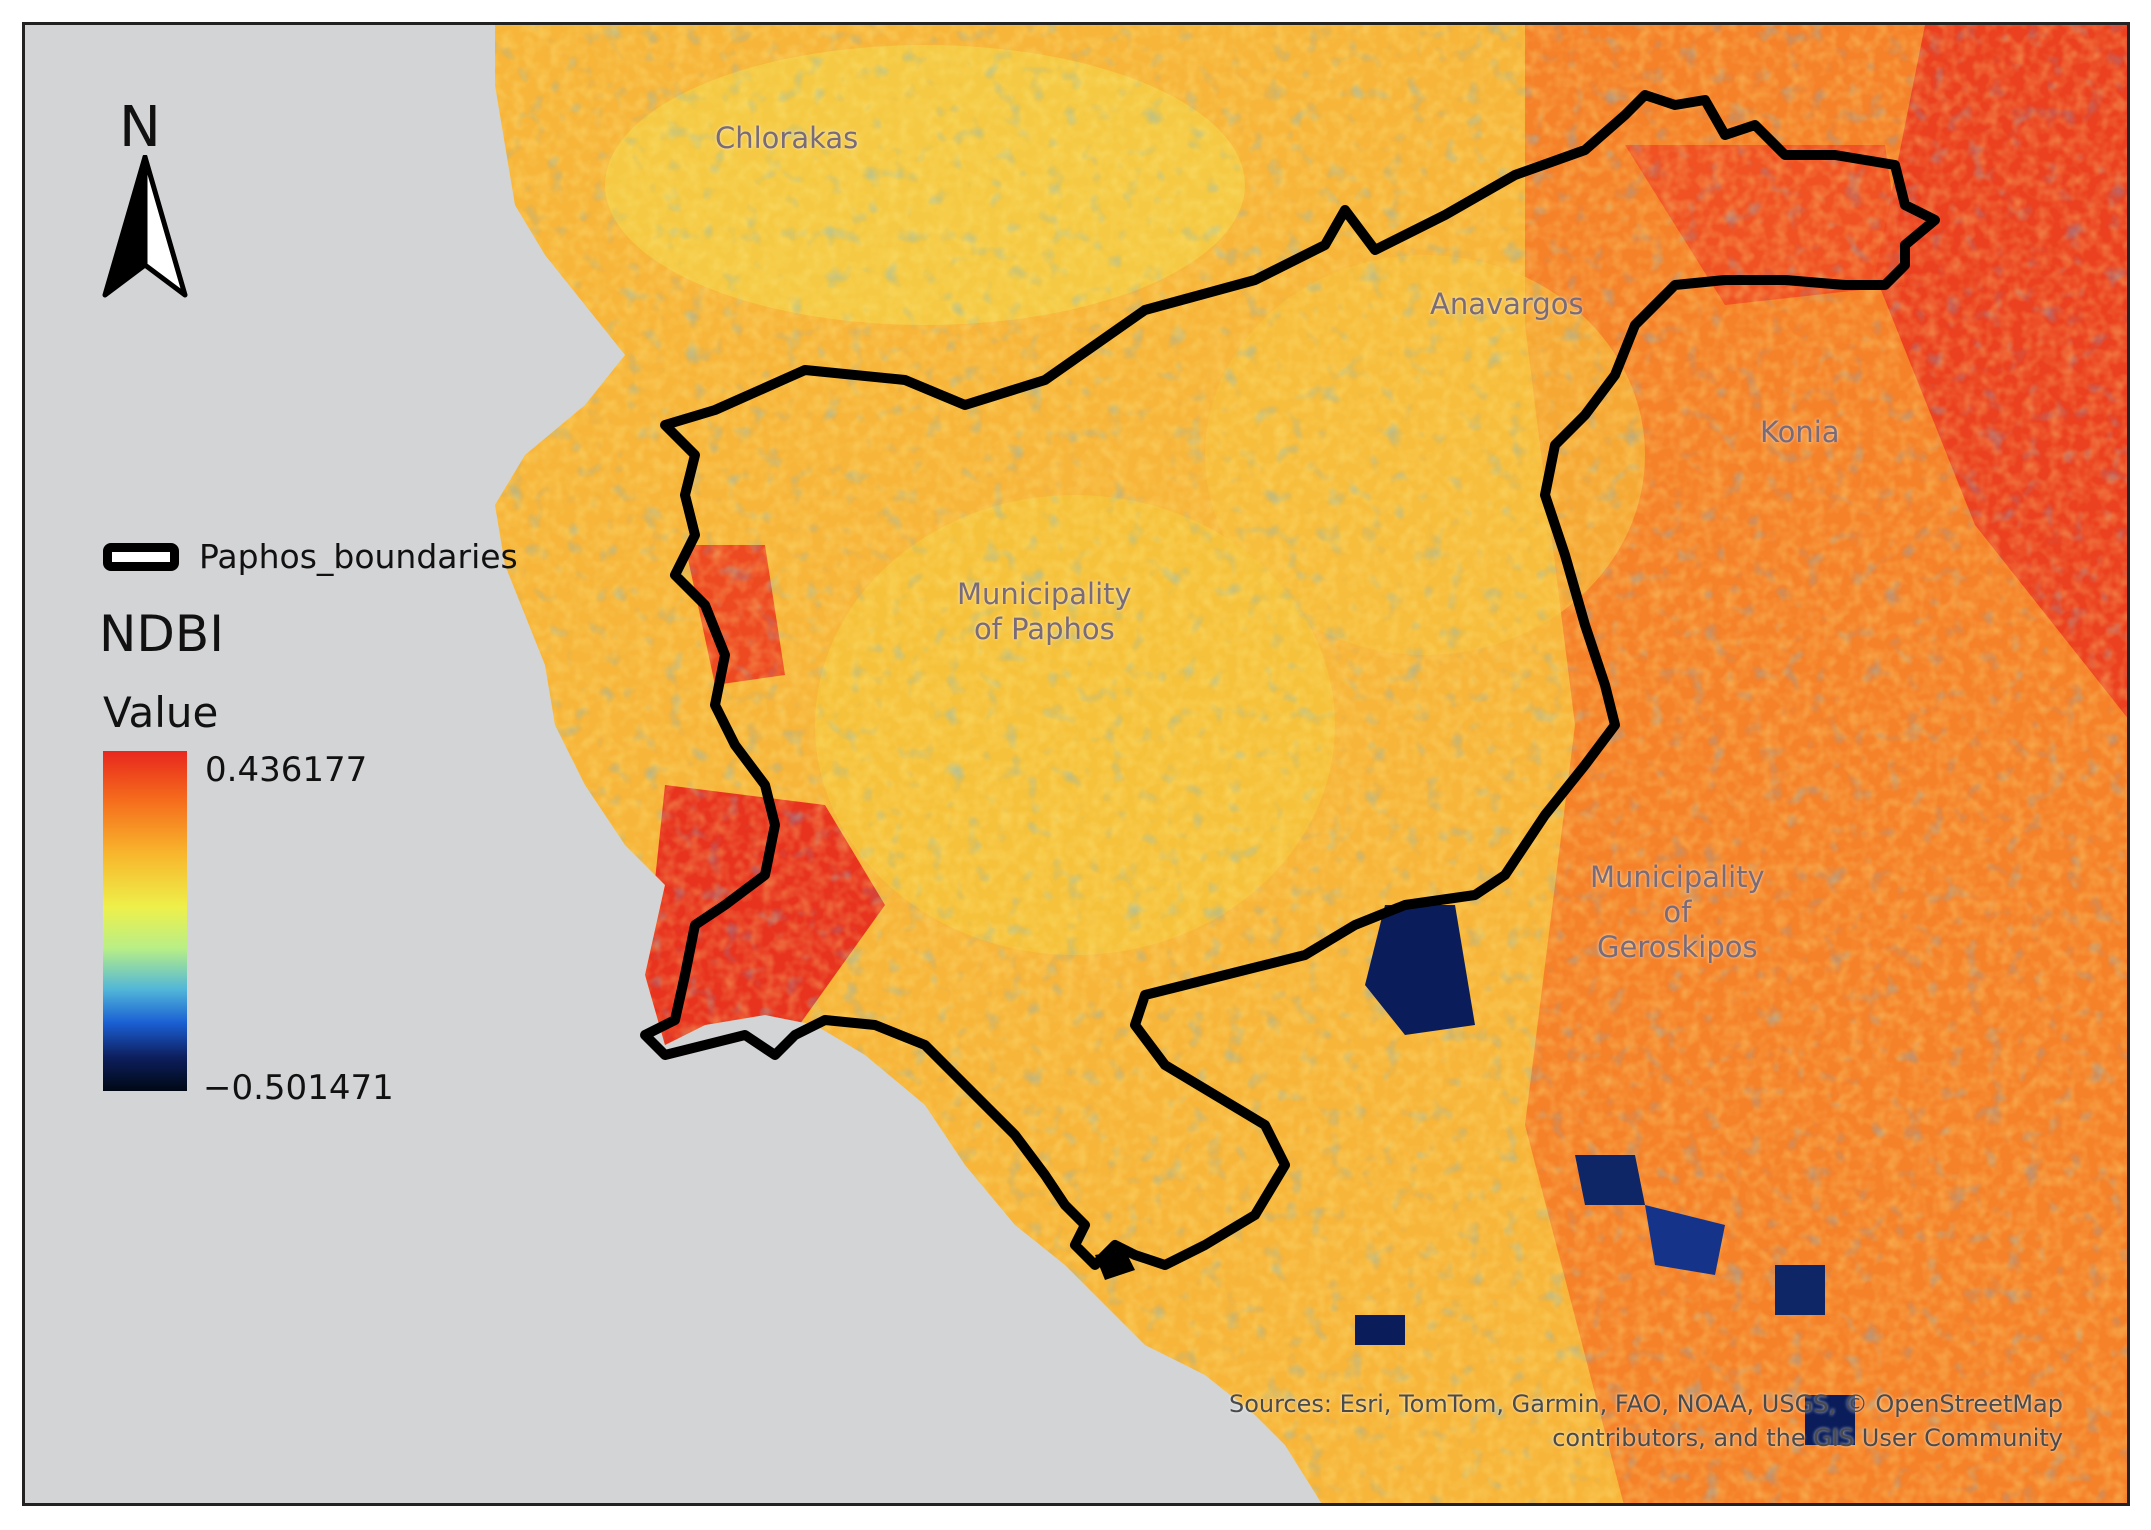 This screenshot has width=2151, height=1530. What do you see at coordinates (141, 556) in the screenshot?
I see `boundary-swatch-icon` at bounding box center [141, 556].